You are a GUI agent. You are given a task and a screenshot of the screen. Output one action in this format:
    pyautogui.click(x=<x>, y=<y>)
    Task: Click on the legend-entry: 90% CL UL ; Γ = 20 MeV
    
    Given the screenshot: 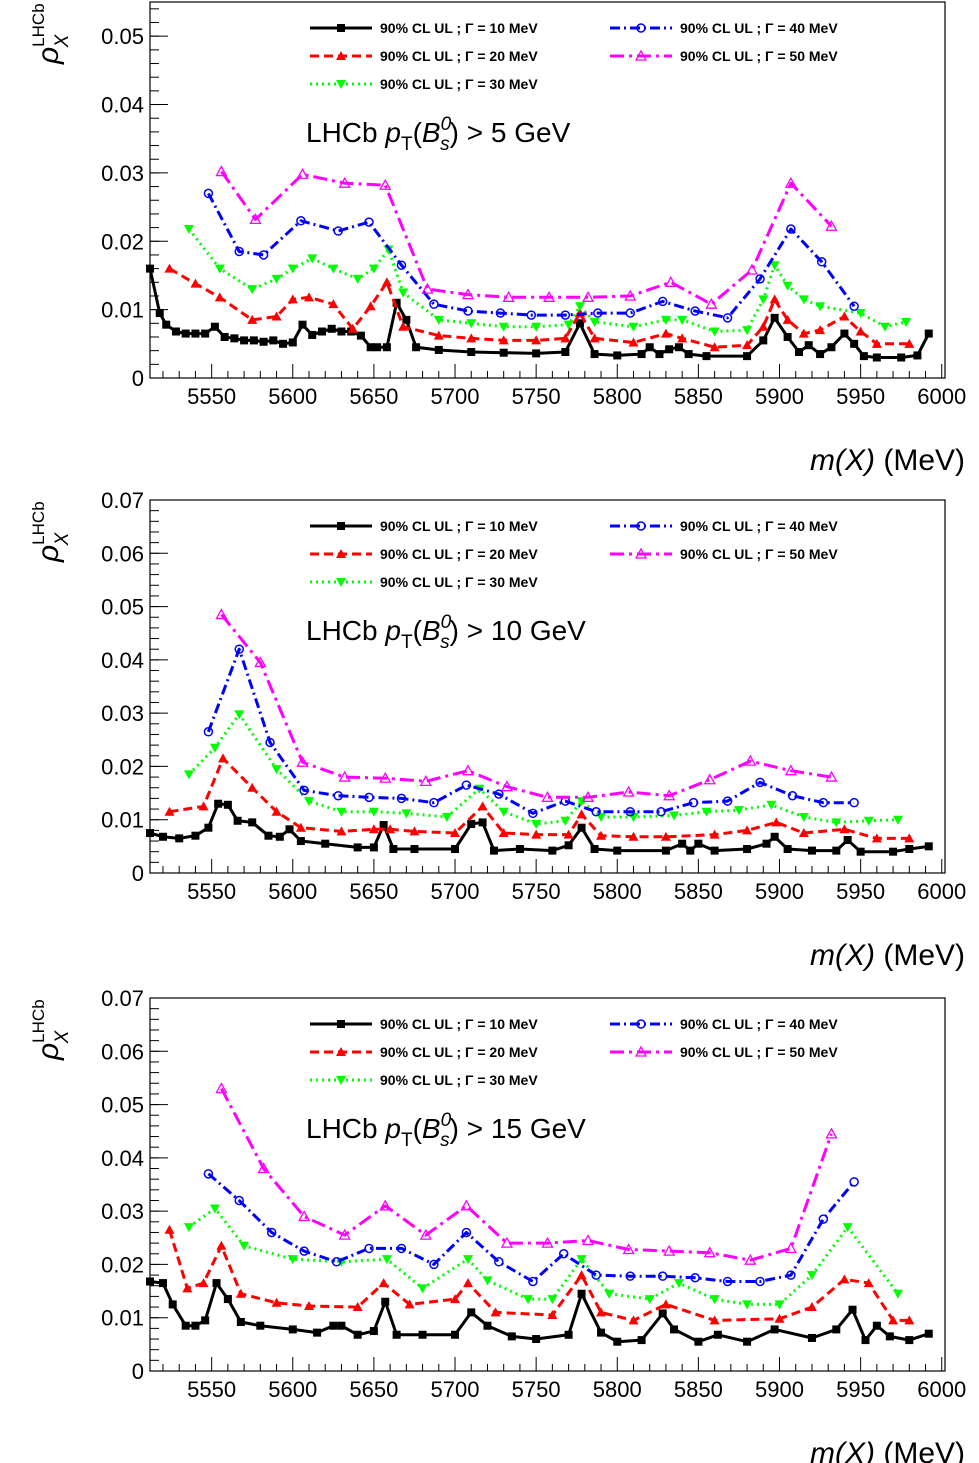 What is the action you would take?
    pyautogui.click(x=424, y=1052)
    